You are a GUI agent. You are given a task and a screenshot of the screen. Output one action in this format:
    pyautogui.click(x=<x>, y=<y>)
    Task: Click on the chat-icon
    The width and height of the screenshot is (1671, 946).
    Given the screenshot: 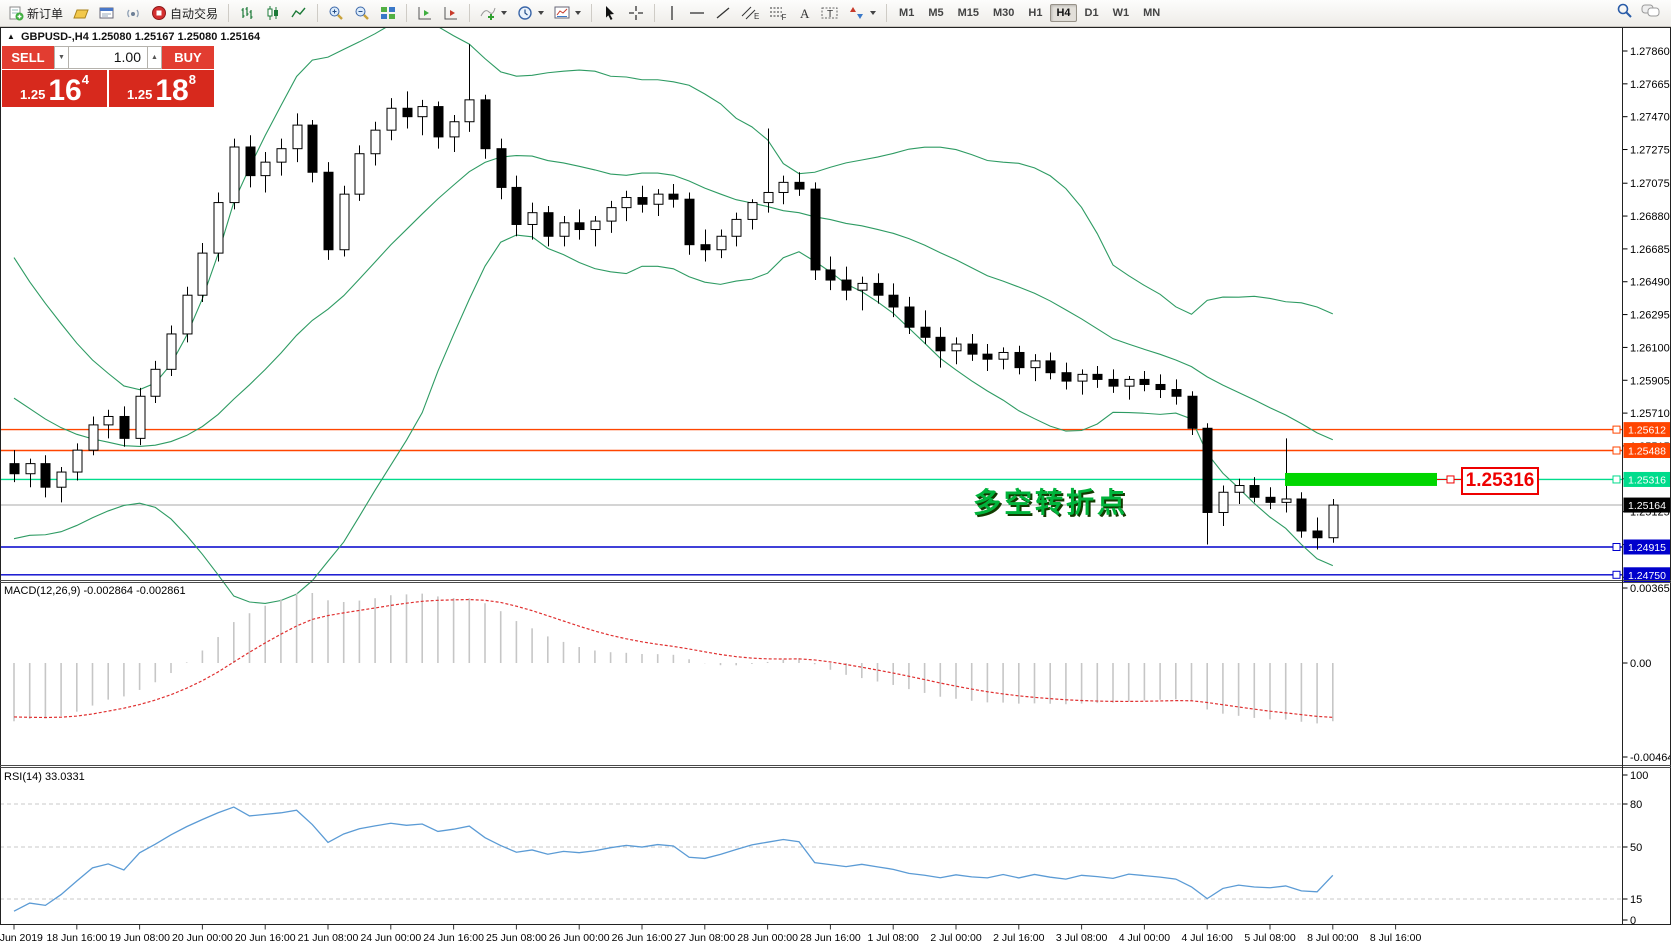 What is the action you would take?
    pyautogui.click(x=1651, y=13)
    